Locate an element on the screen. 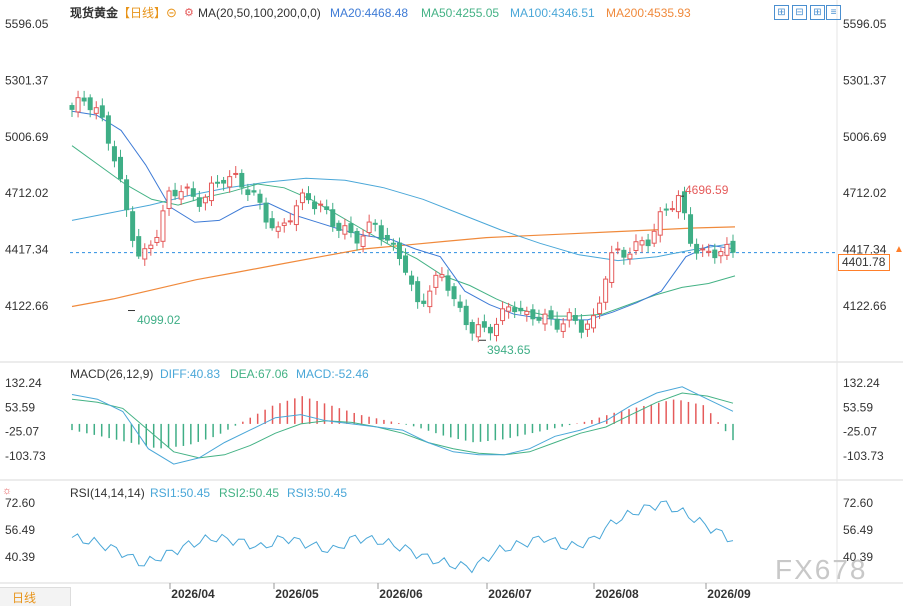 The height and width of the screenshot is (606, 903). eye-off-icon: ⊝ is located at coordinates (171, 12).